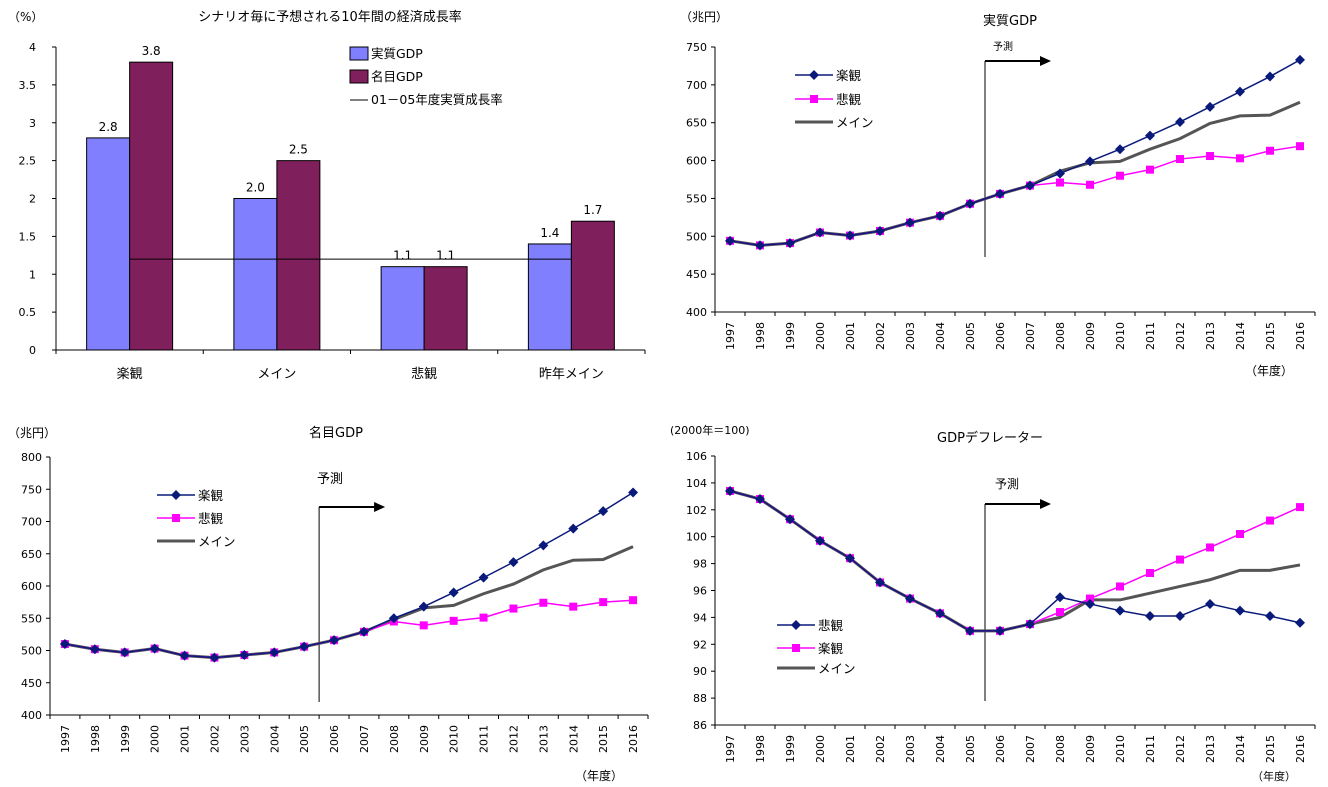 This screenshot has height=787, width=1328. Describe the element at coordinates (32, 47) in the screenshot. I see `y-tick-label: 4` at that location.